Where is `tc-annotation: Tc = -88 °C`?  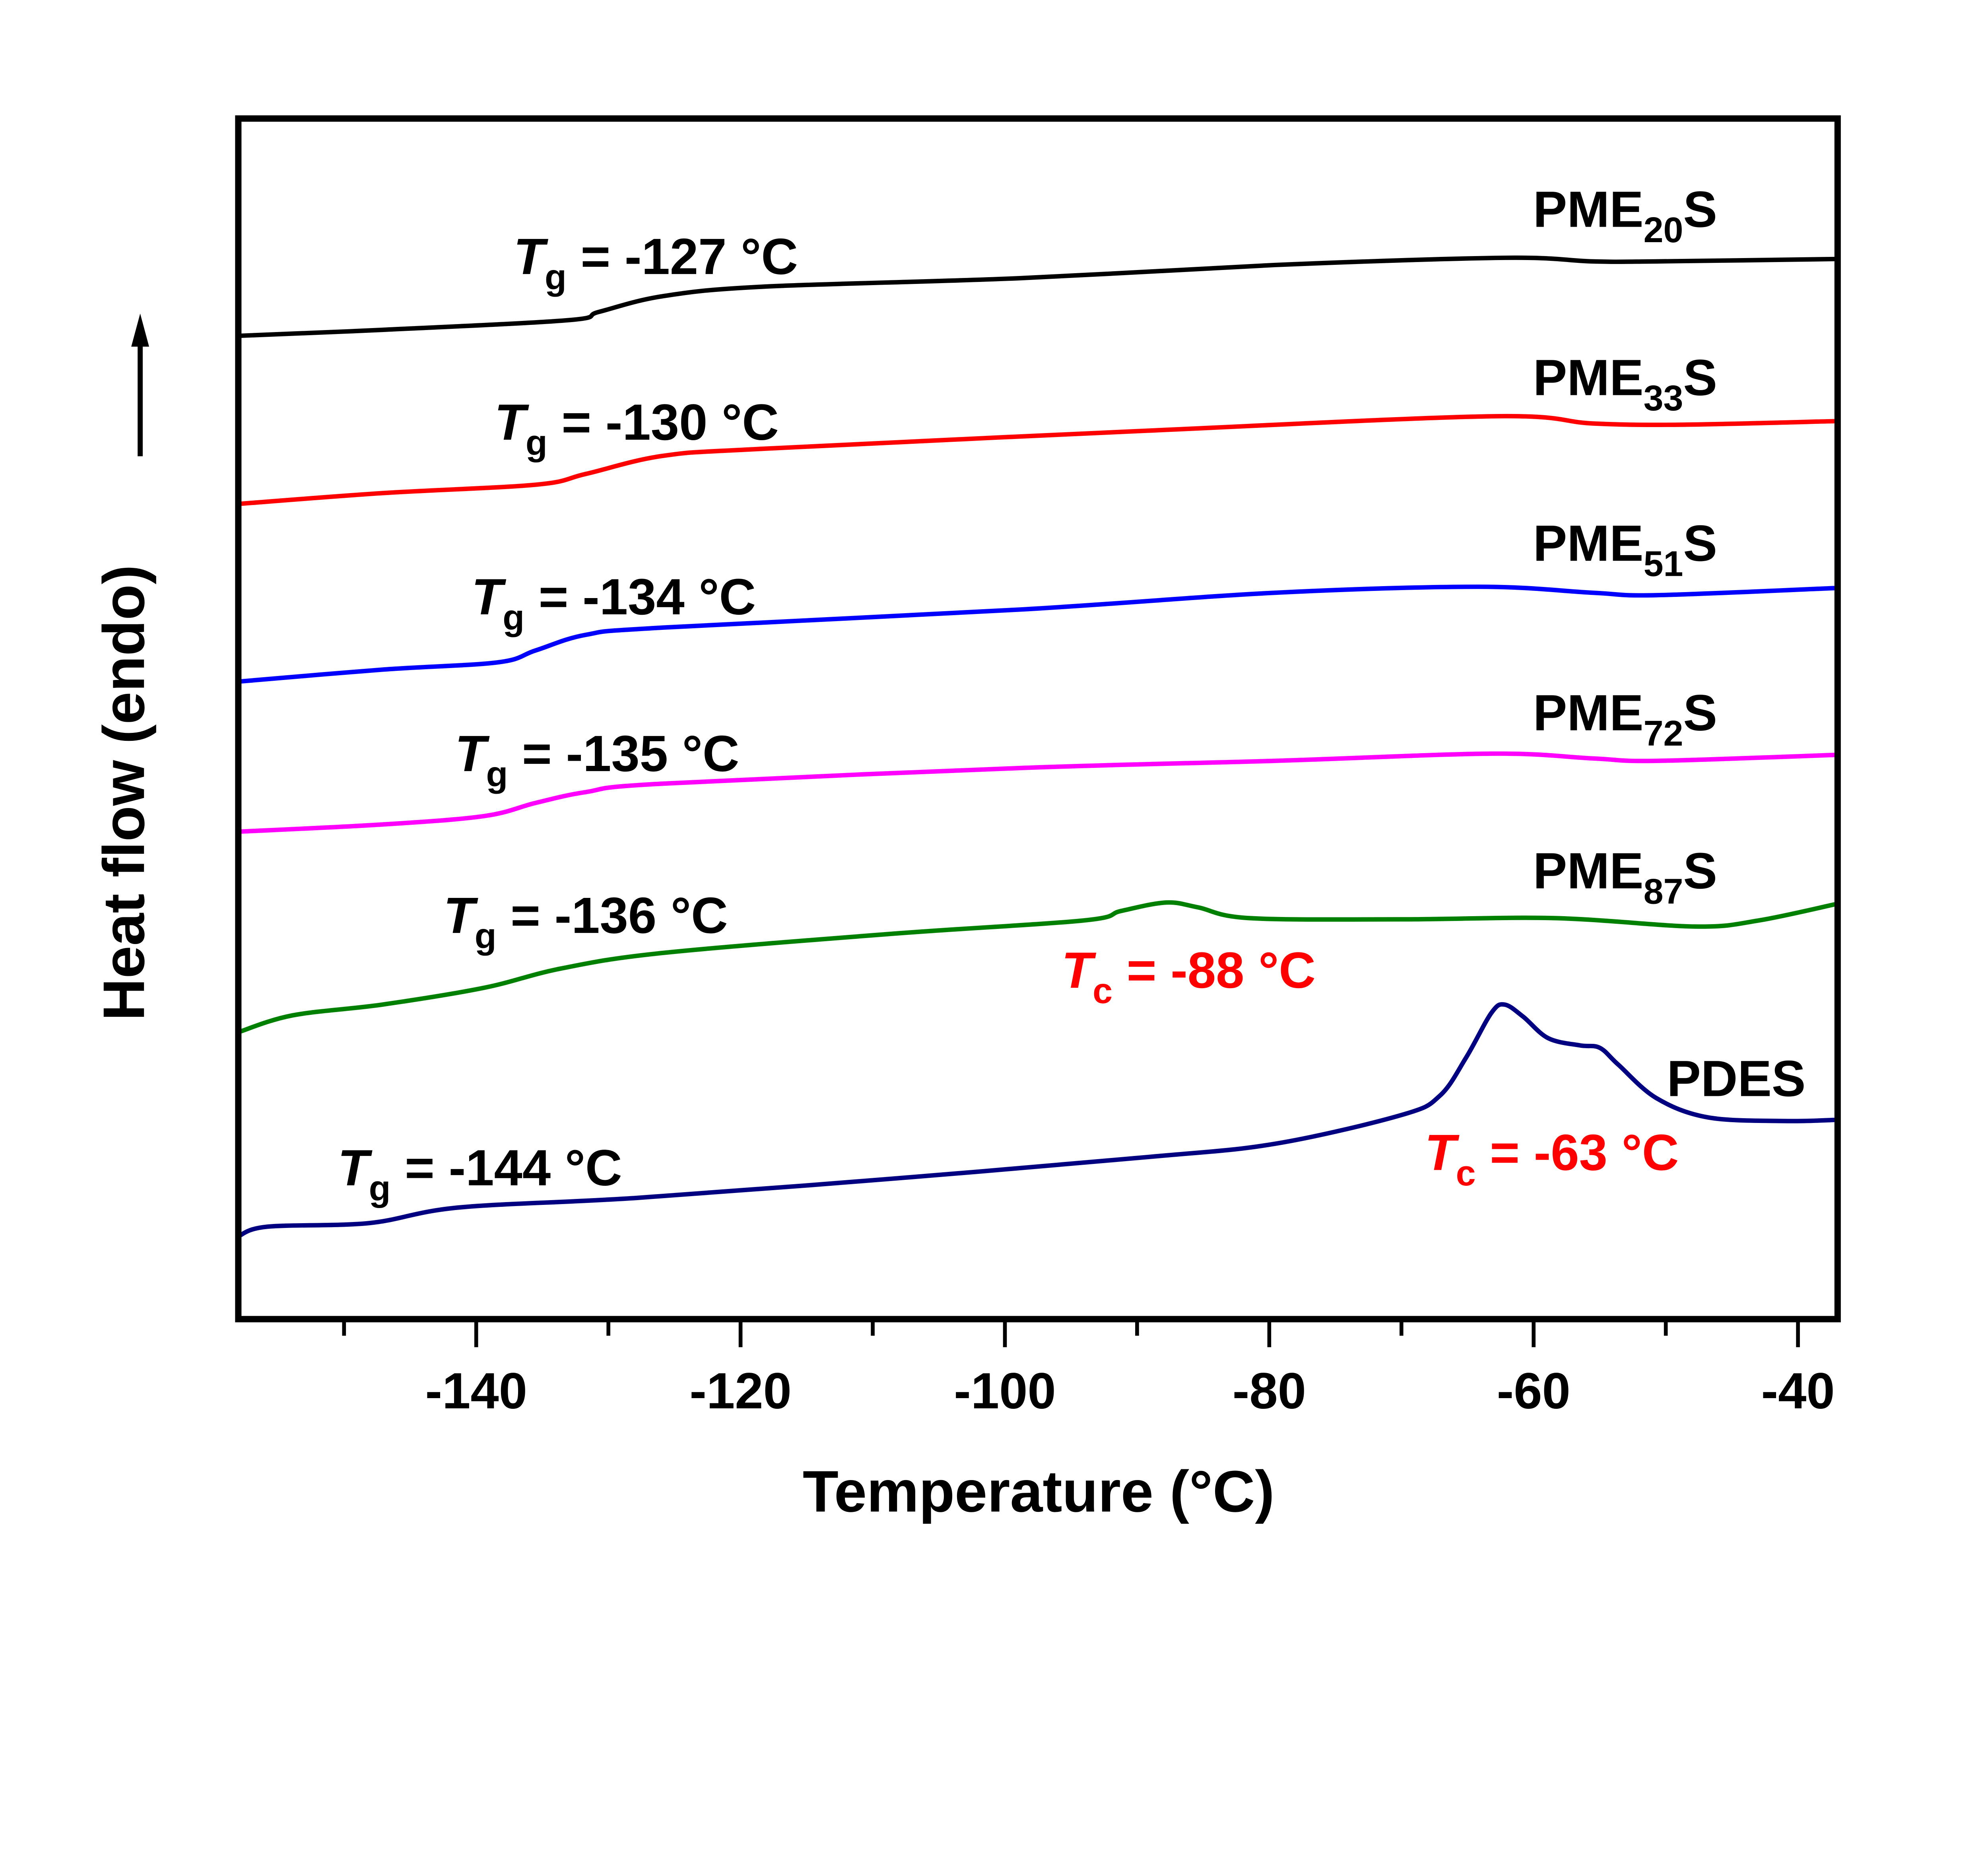 tc-annotation: Tc = -88 °C is located at coordinates (1189, 976).